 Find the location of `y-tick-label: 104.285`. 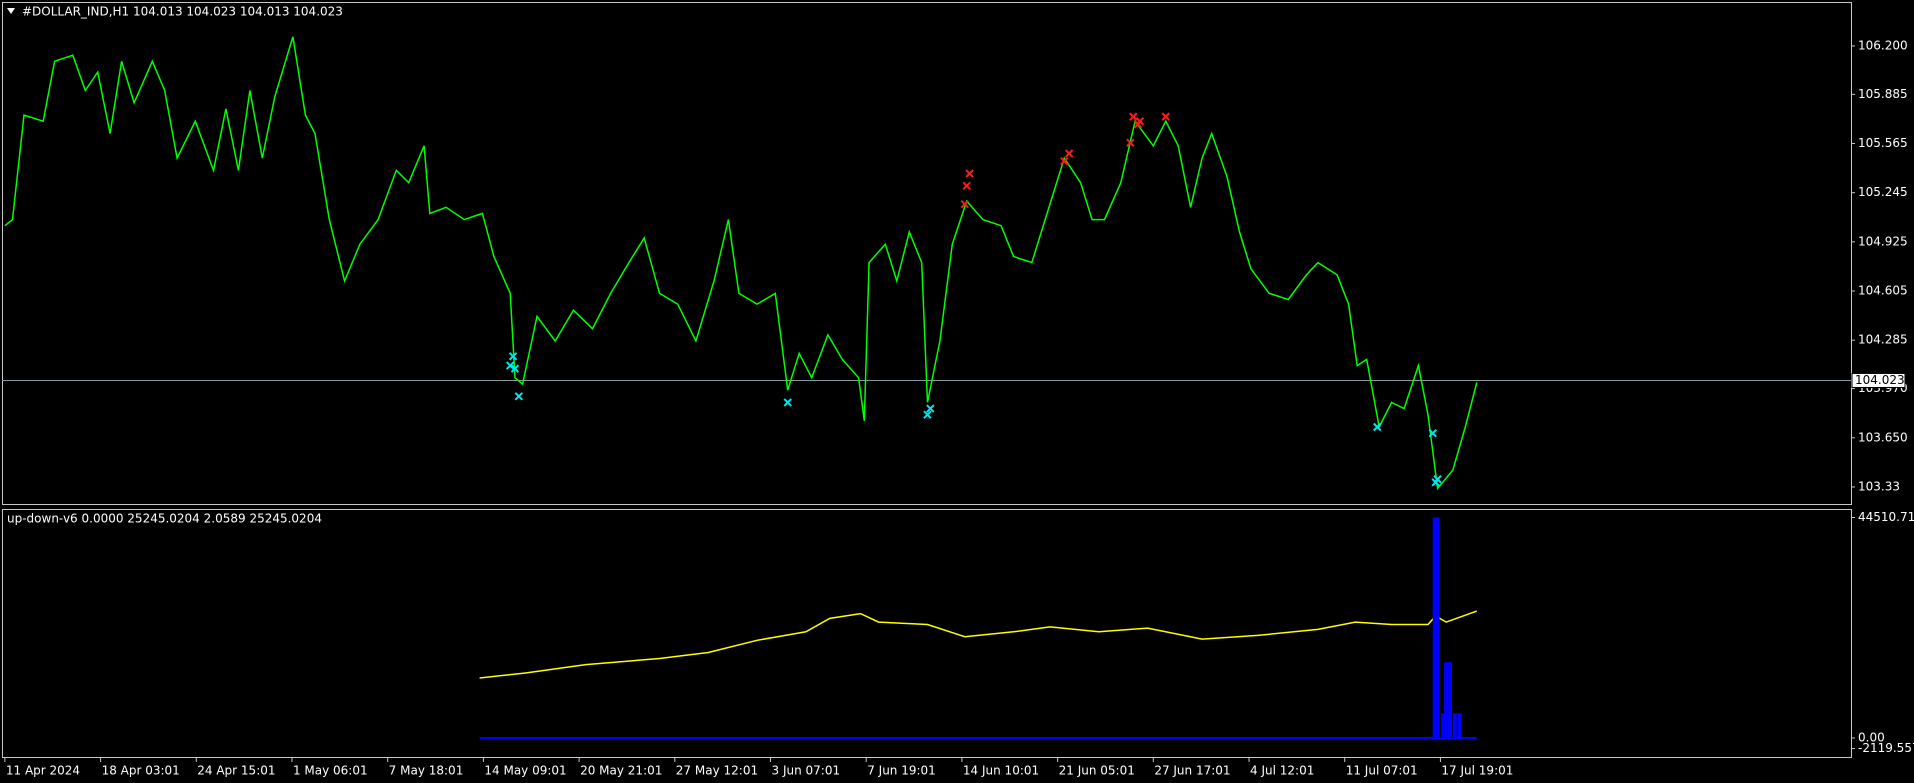

y-tick-label: 104.285 is located at coordinates (1883, 340).